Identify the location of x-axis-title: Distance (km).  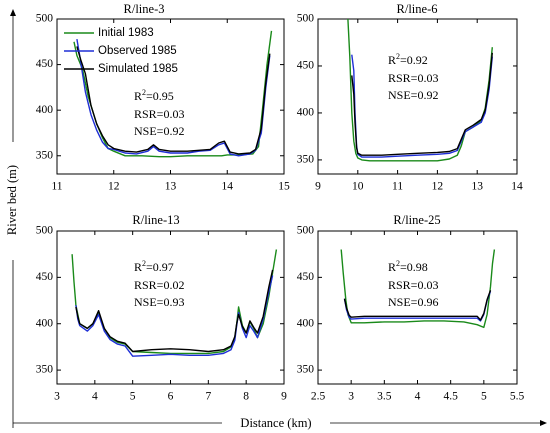
(275, 423).